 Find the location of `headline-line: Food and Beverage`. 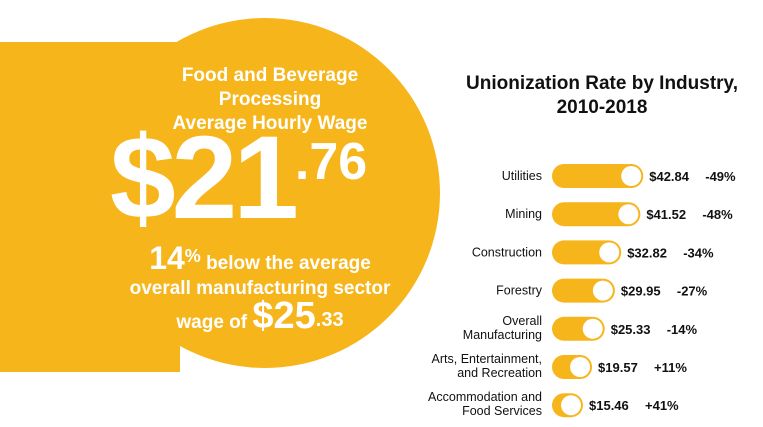

headline-line: Food and Beverage is located at coordinates (270, 75).